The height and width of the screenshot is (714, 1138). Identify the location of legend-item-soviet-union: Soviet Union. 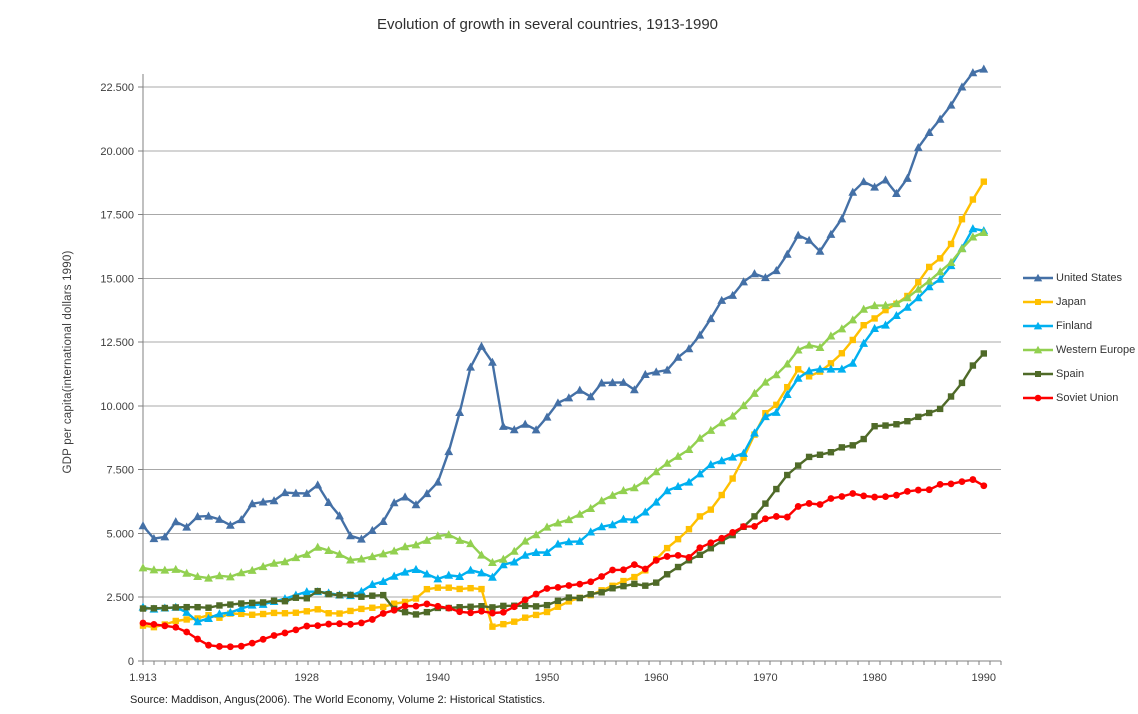
(1079, 398).